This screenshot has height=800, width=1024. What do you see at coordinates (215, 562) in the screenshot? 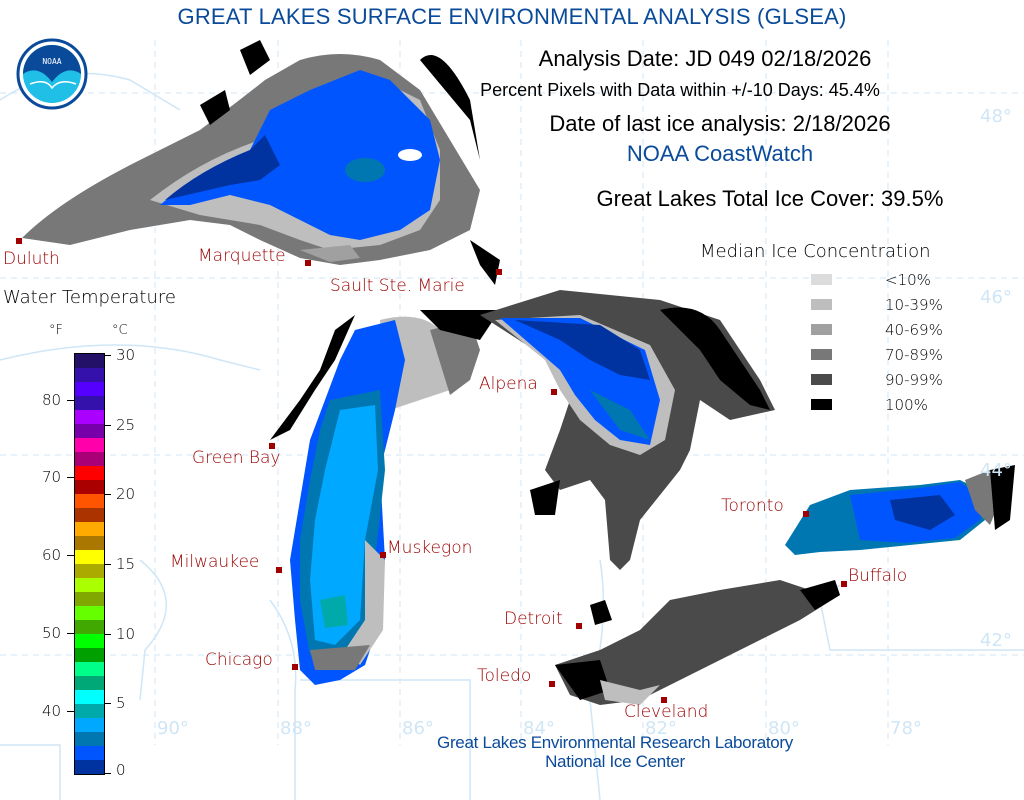
I see `city-label-milwaukee: Milwaukee` at bounding box center [215, 562].